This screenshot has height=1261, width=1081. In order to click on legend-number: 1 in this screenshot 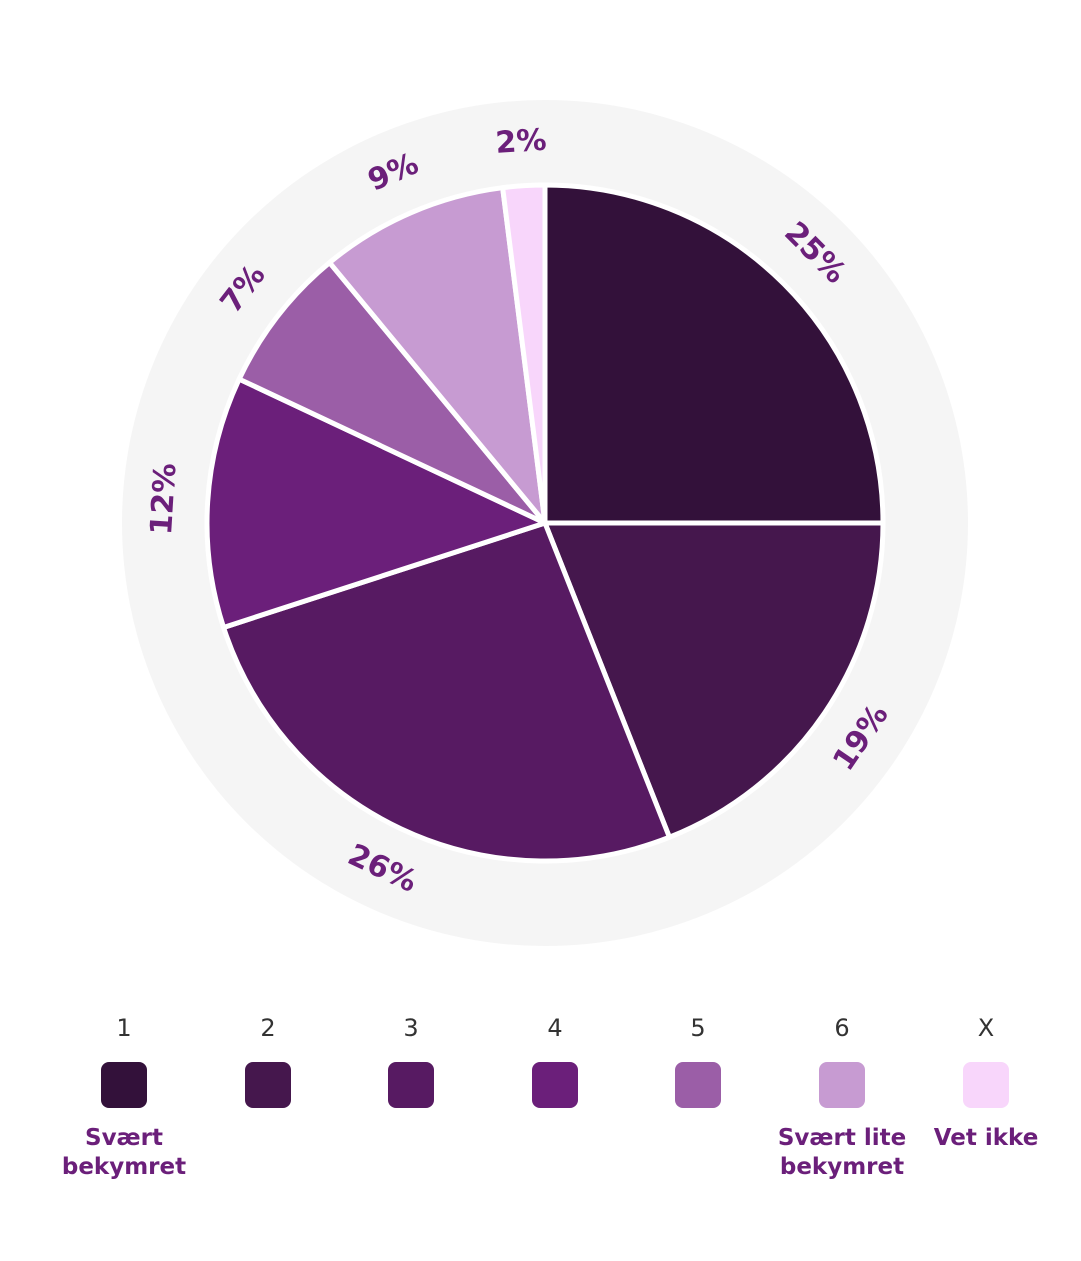, I will do `click(124, 1028)`.